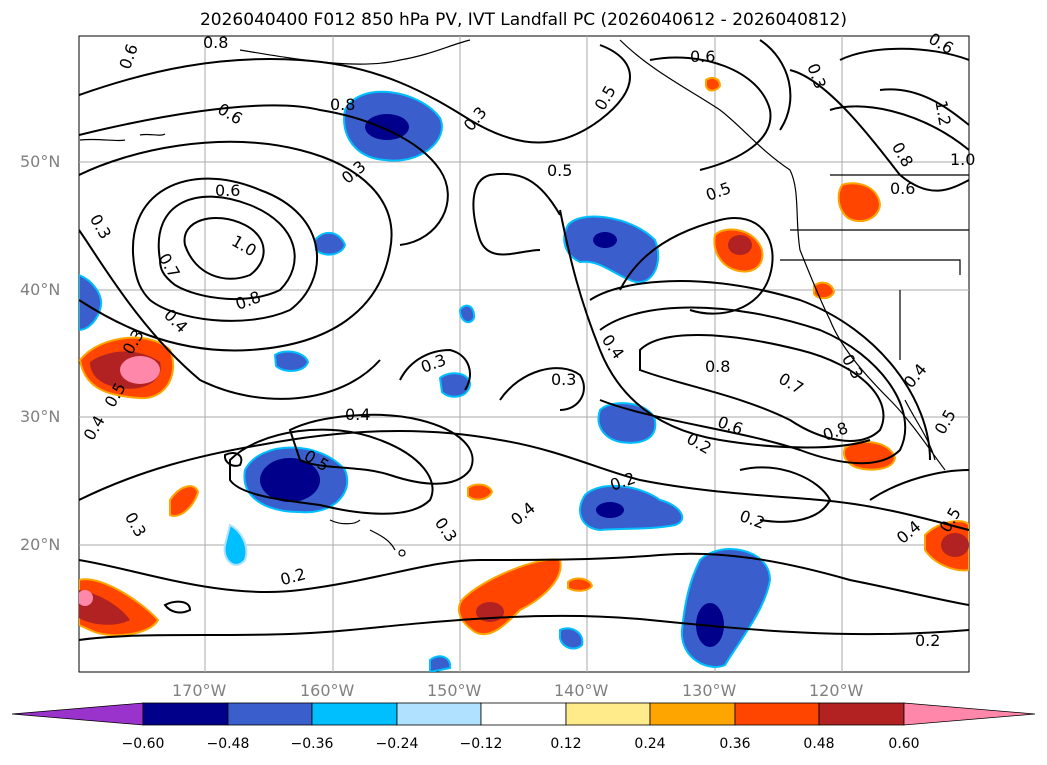 This screenshot has height=765, width=1047. Describe the element at coordinates (563, 379) in the screenshot. I see `contour-label: 0.3` at that location.